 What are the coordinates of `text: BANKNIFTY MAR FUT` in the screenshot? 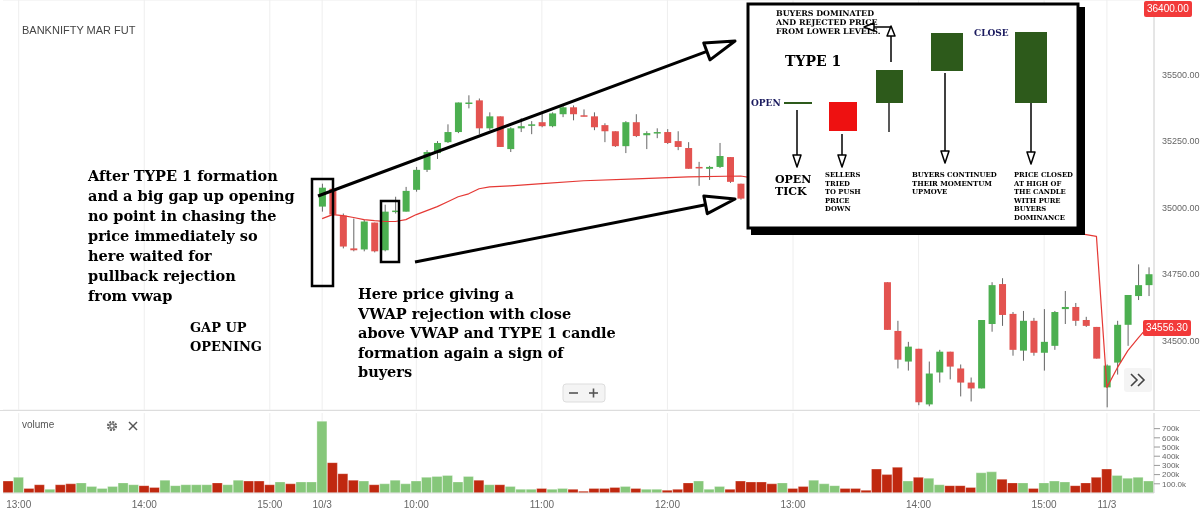 It's located at (79, 30).